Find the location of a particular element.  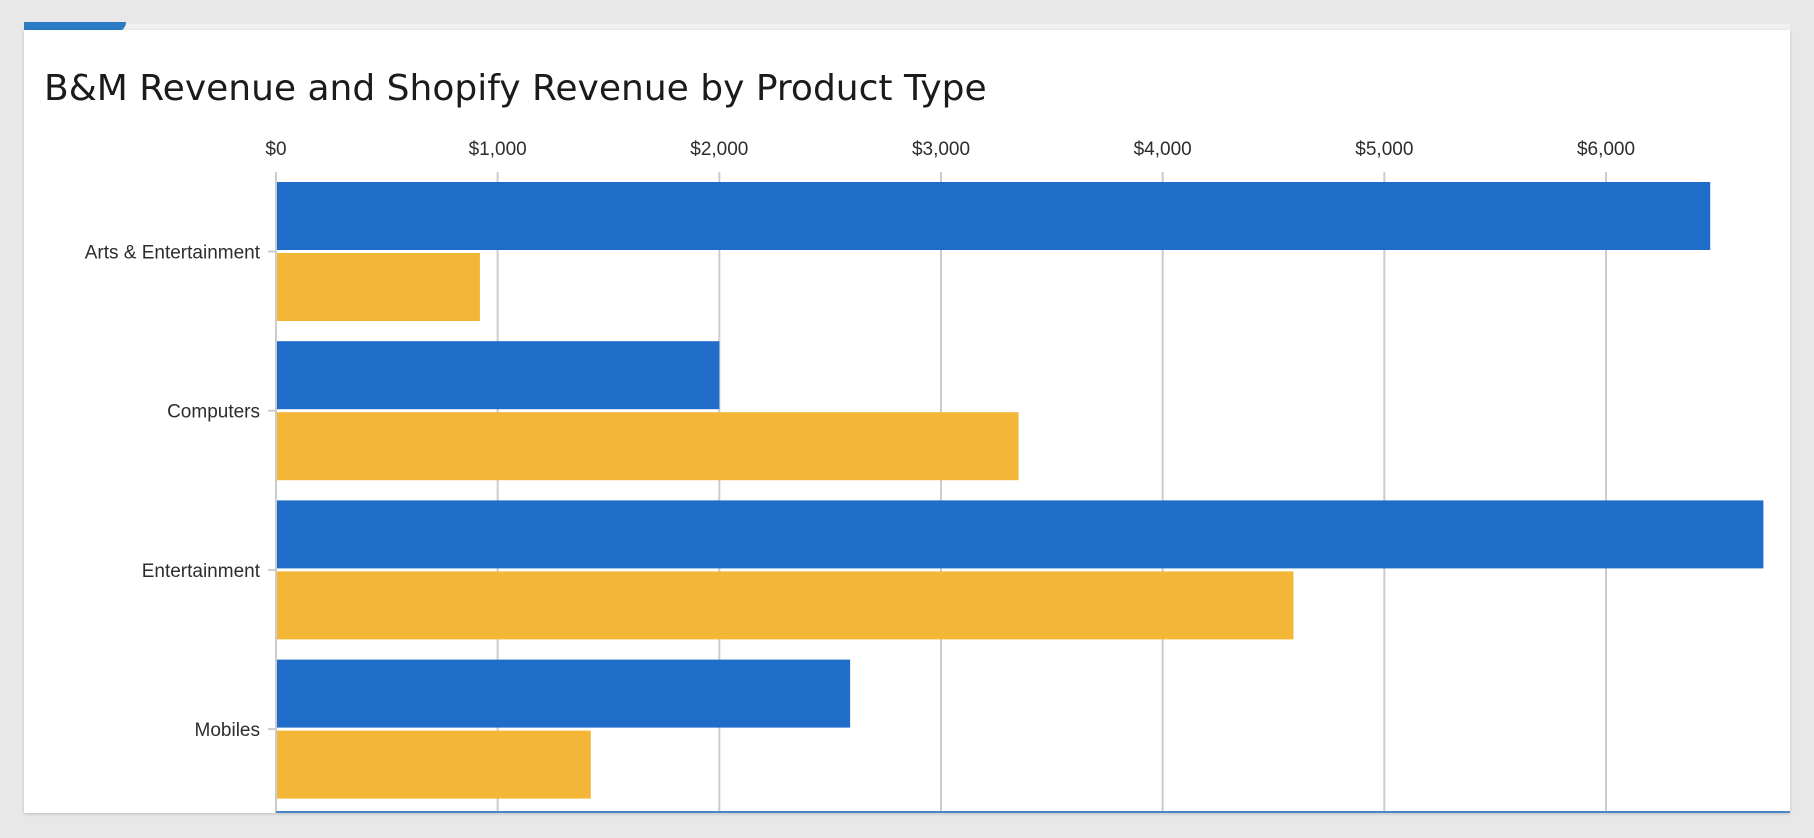

category-label: Mobiles is located at coordinates (227, 730).